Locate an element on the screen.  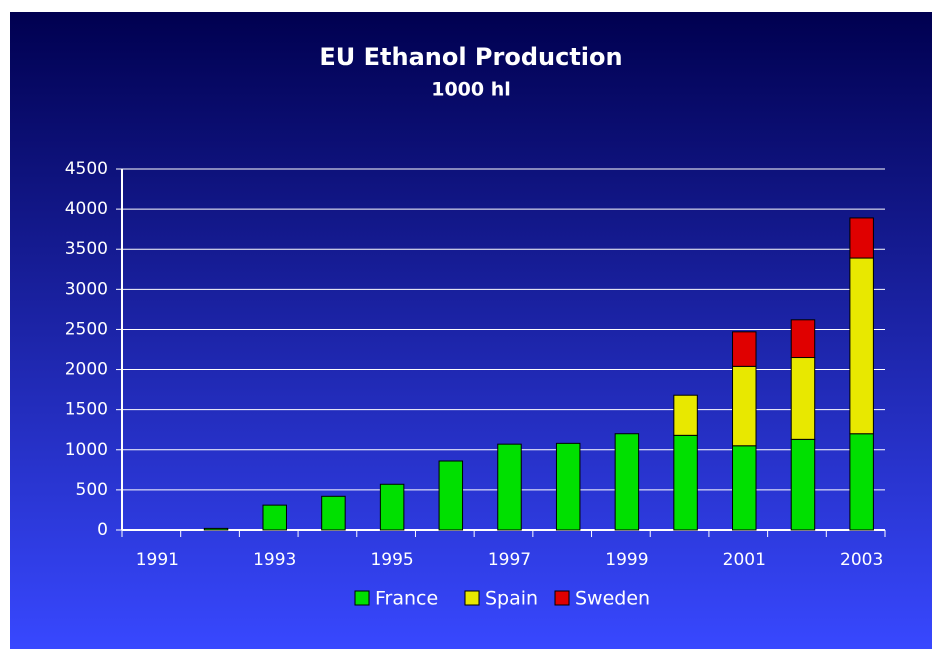
y-tick-label: 2500 is located at coordinates (86, 329).